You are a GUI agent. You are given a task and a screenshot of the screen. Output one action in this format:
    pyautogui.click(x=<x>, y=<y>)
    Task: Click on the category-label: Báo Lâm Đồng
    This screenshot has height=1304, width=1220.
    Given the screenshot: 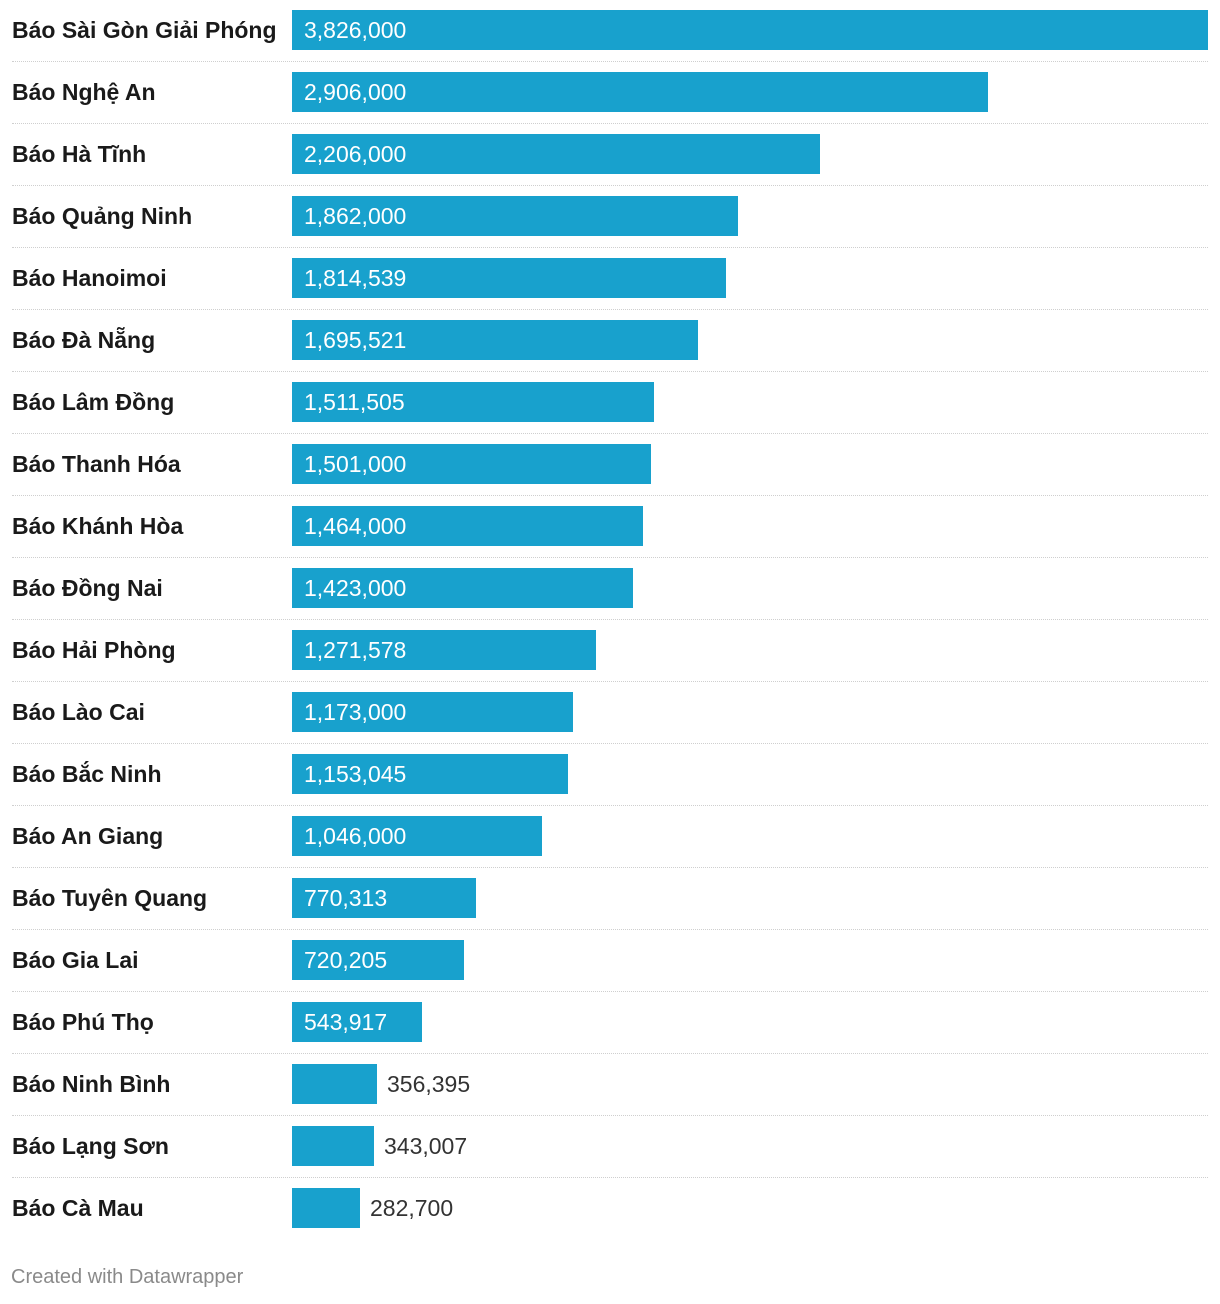 What is the action you would take?
    pyautogui.click(x=93, y=402)
    